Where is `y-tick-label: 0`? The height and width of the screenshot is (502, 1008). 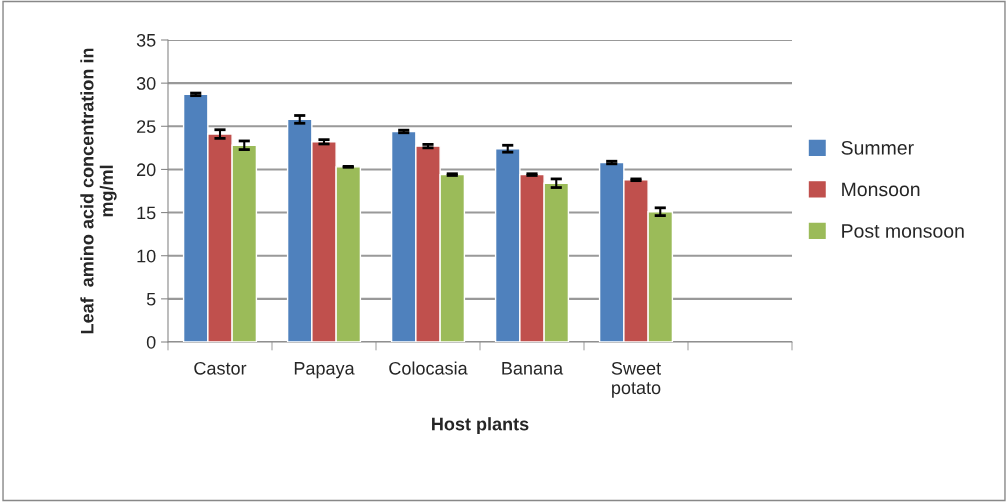
y-tick-label: 0 is located at coordinates (151, 342).